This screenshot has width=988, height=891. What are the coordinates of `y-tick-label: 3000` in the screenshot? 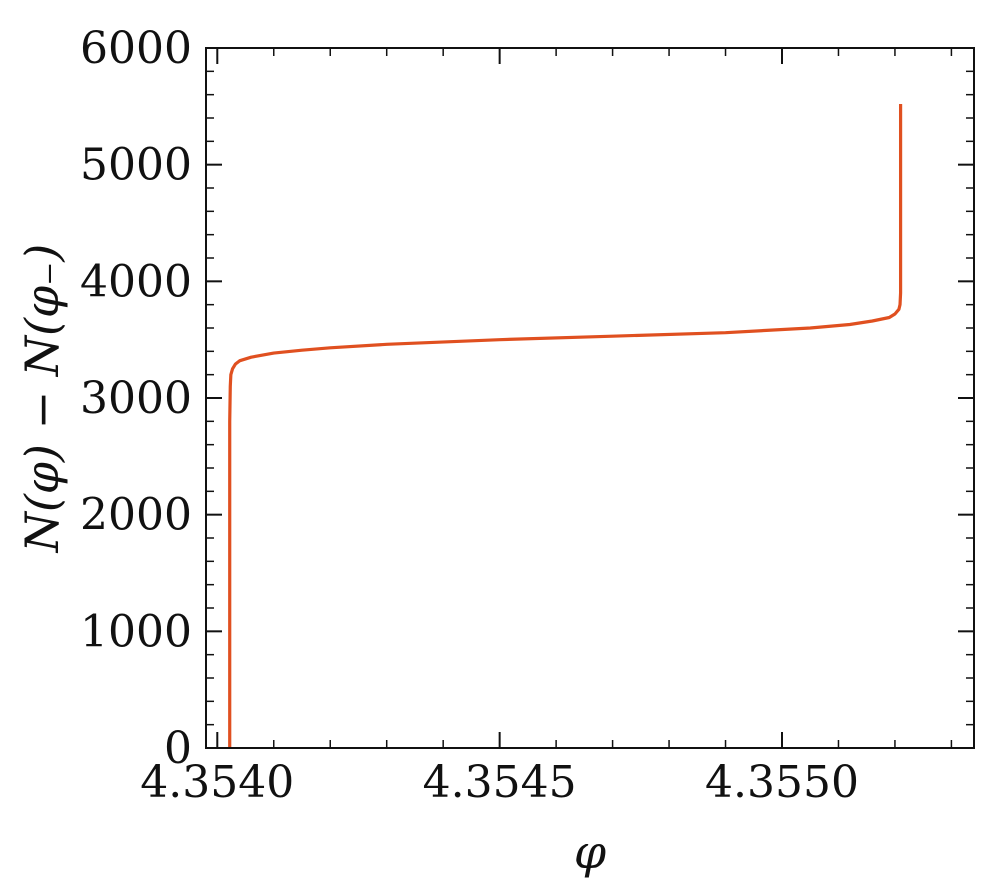 It's located at (136, 398).